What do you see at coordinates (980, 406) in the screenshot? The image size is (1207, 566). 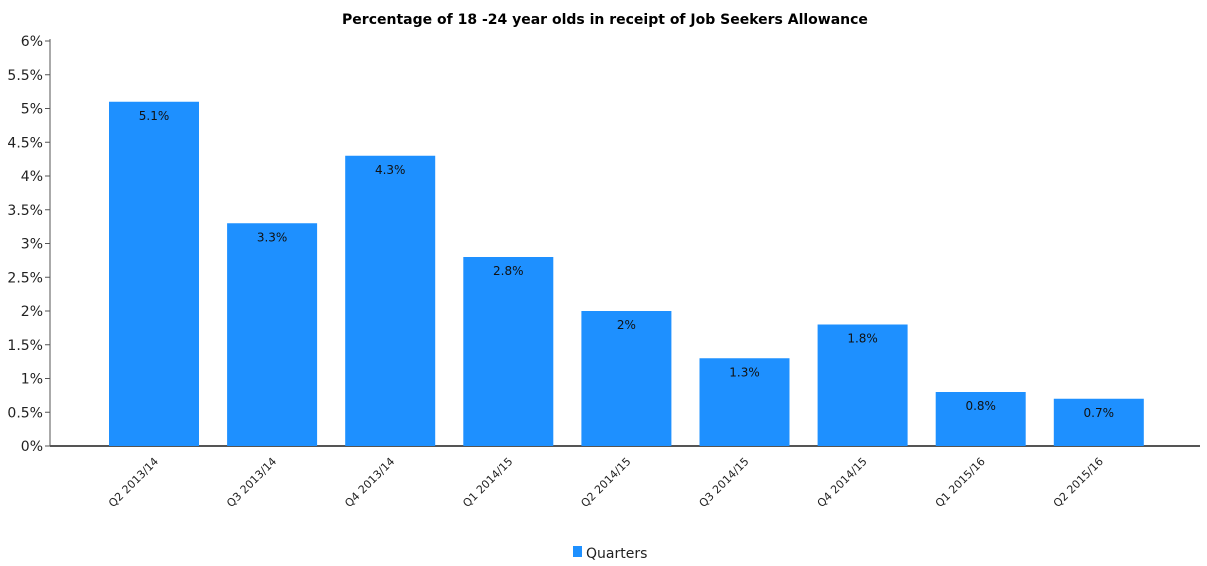 I see `data-label: 0.8%` at bounding box center [980, 406].